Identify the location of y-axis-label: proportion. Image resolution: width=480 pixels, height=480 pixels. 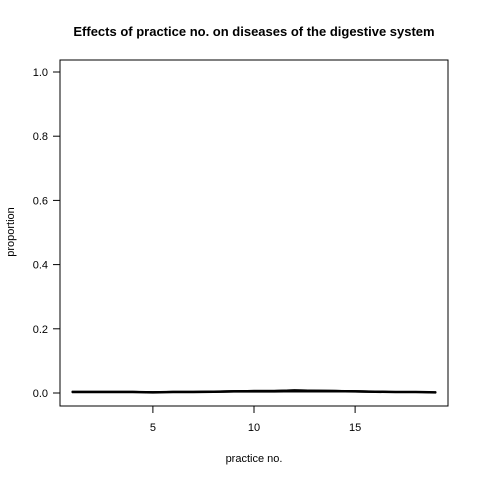
(11, 232).